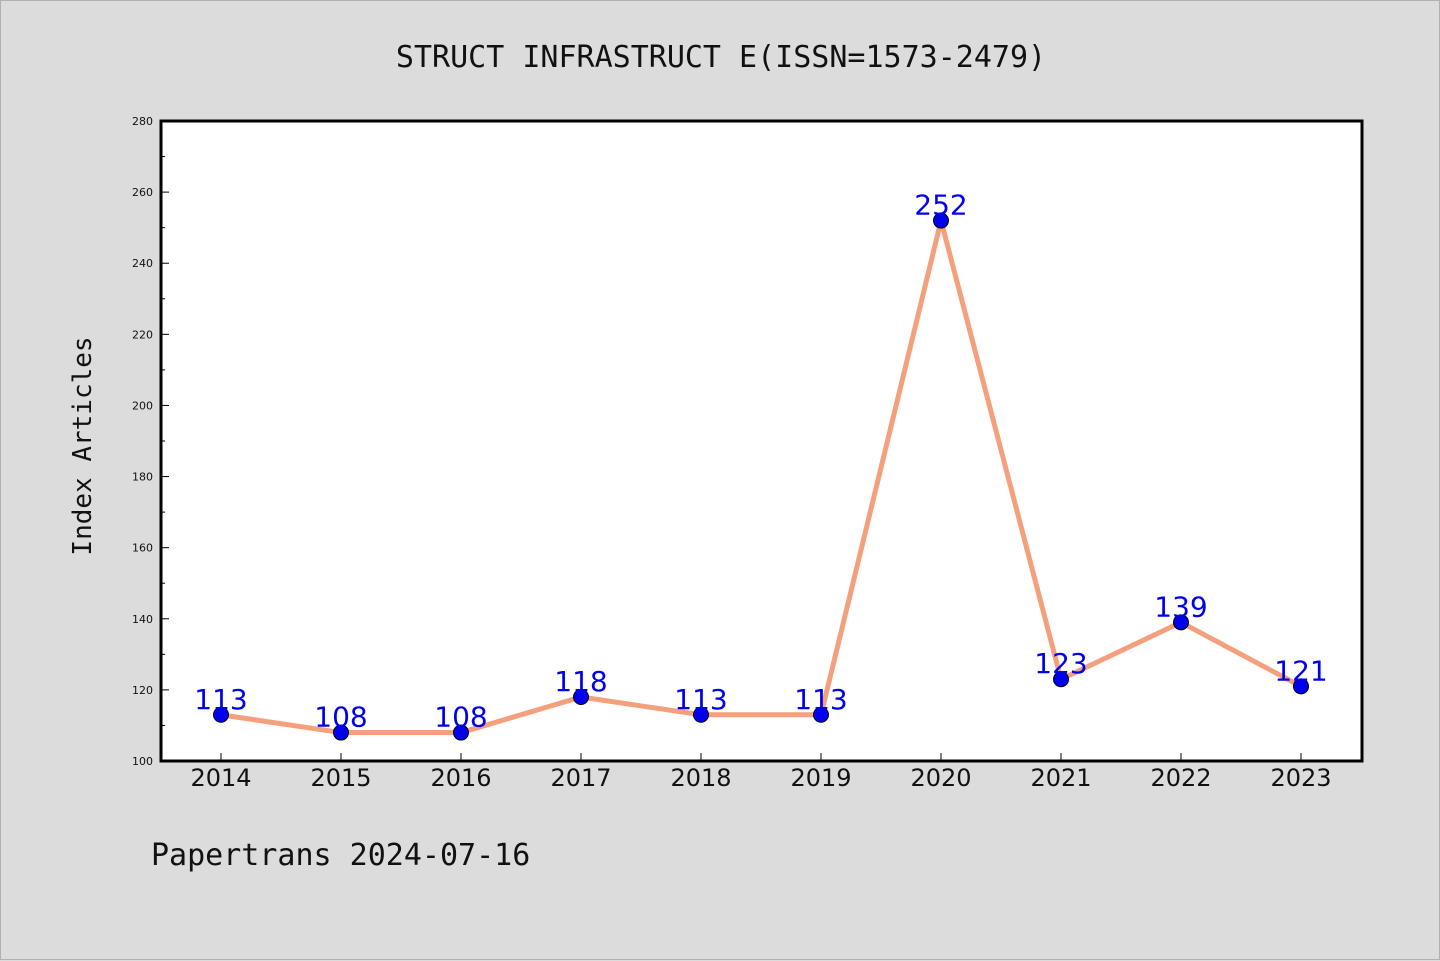 This screenshot has width=1440, height=961. Describe the element at coordinates (1180, 778) in the screenshot. I see `x-tick-label: 2022` at that location.